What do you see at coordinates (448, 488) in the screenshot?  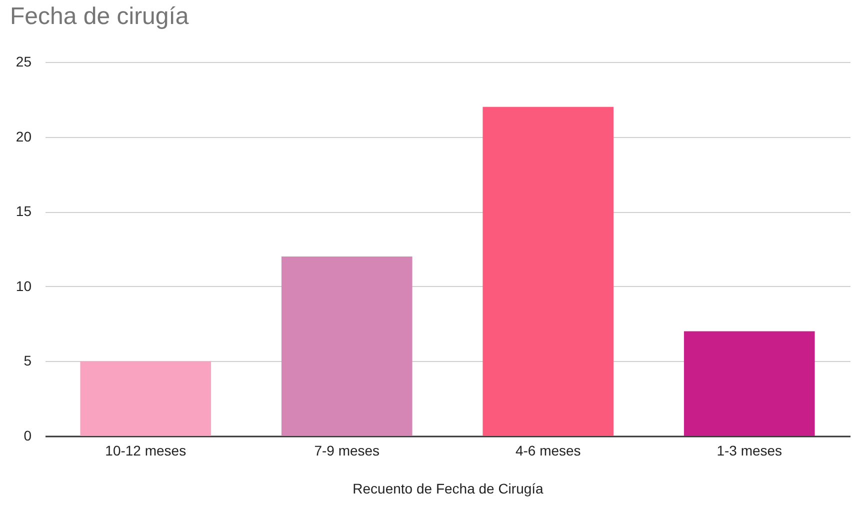 I see `x-axis-title: Recuento de Fecha de Cirugía` at bounding box center [448, 488].